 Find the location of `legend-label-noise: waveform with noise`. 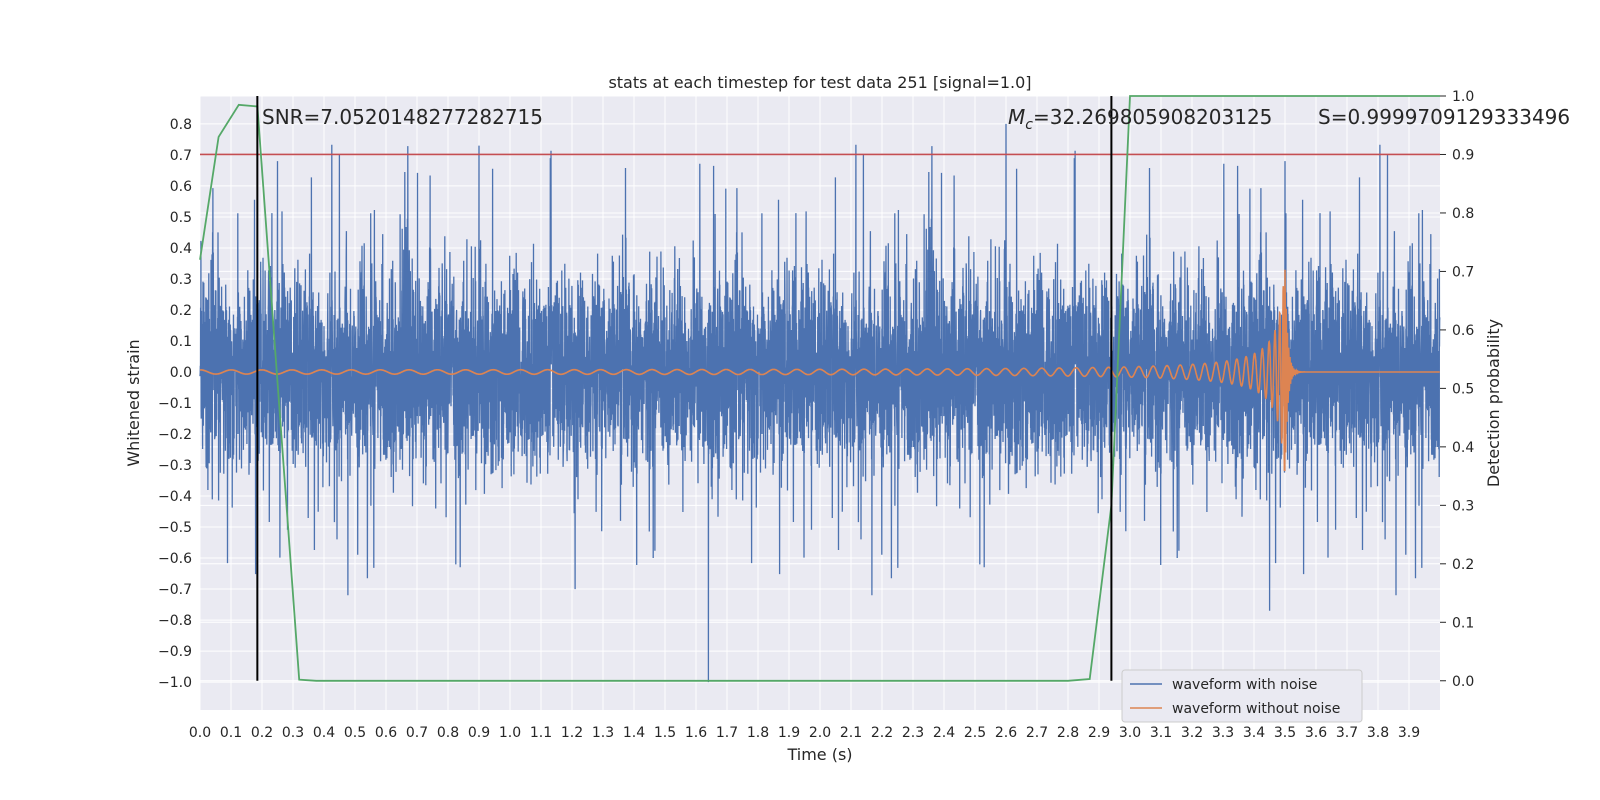

legend-label-noise: waveform with noise is located at coordinates (1244, 685).